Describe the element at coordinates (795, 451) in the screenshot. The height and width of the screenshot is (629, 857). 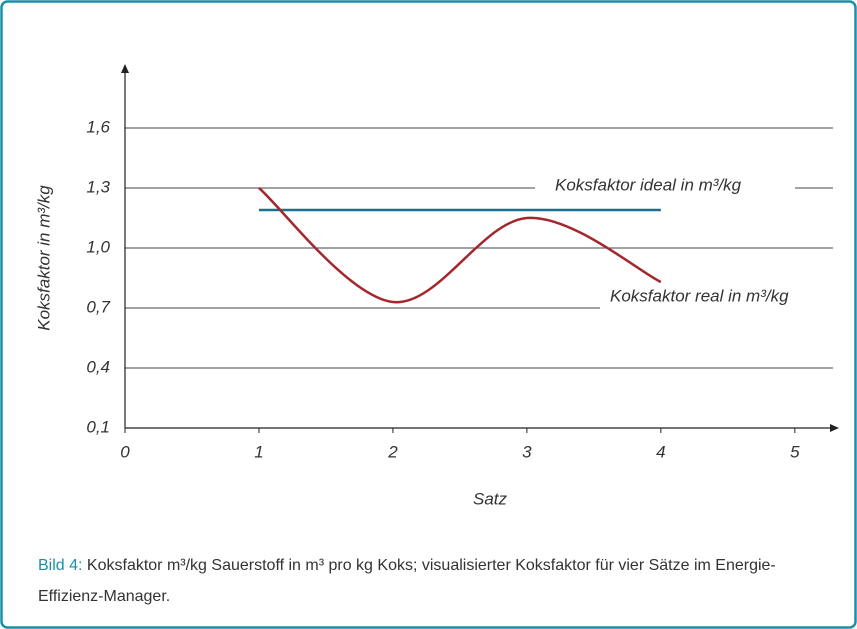
I see `x-tick-label: 5` at that location.